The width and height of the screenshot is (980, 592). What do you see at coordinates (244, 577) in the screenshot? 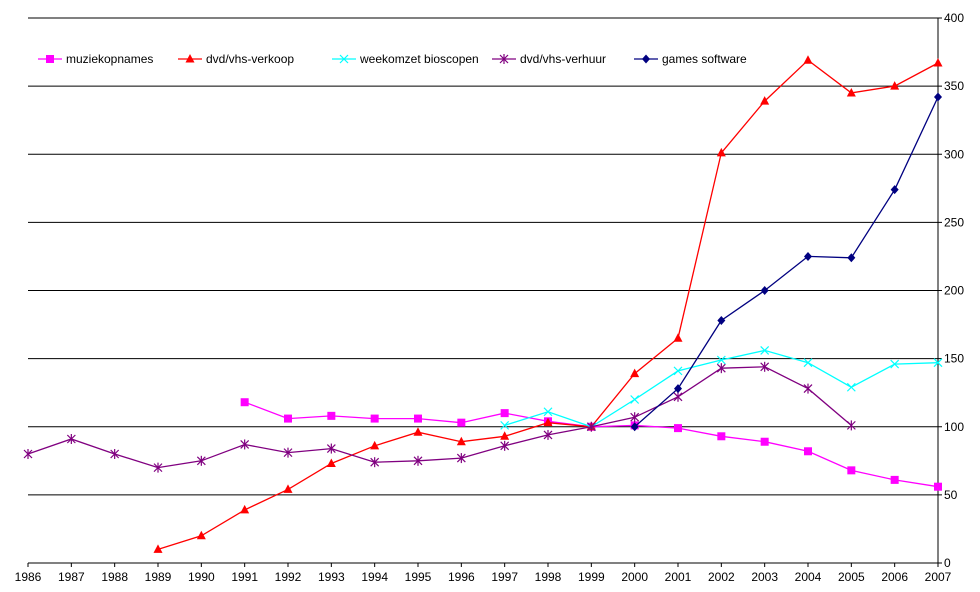
I see `x-tick-label: 1991` at bounding box center [244, 577].